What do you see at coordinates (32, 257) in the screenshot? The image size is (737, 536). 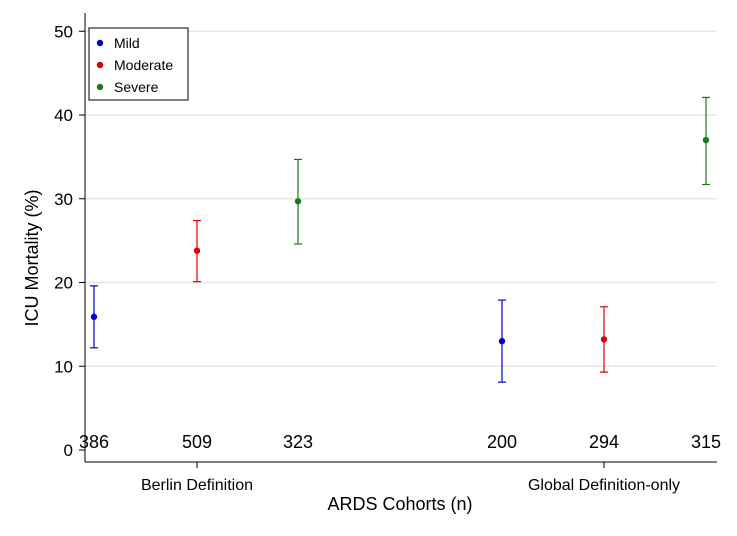 I see `y-axis-title: ICU Mortality (%)` at bounding box center [32, 257].